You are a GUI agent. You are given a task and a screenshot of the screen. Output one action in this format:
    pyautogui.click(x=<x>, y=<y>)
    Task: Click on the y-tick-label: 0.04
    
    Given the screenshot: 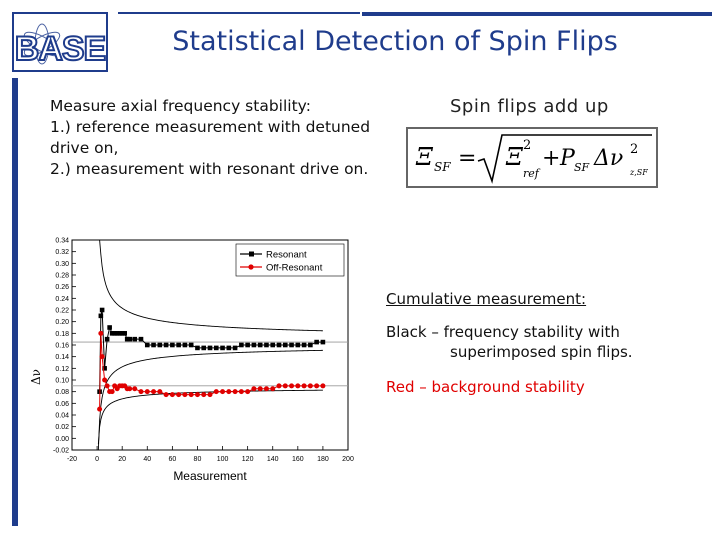 What is the action you would take?
    pyautogui.click(x=62, y=416)
    